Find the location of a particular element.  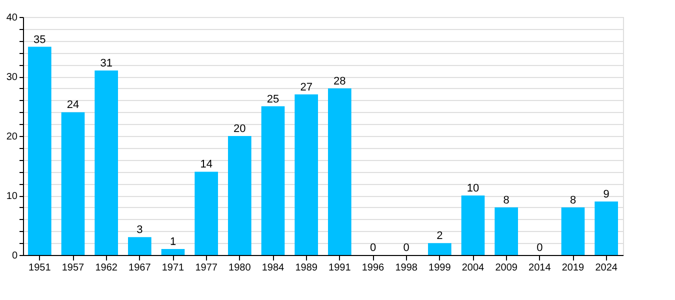

x-tick-label: 1998 is located at coordinates (406, 268).